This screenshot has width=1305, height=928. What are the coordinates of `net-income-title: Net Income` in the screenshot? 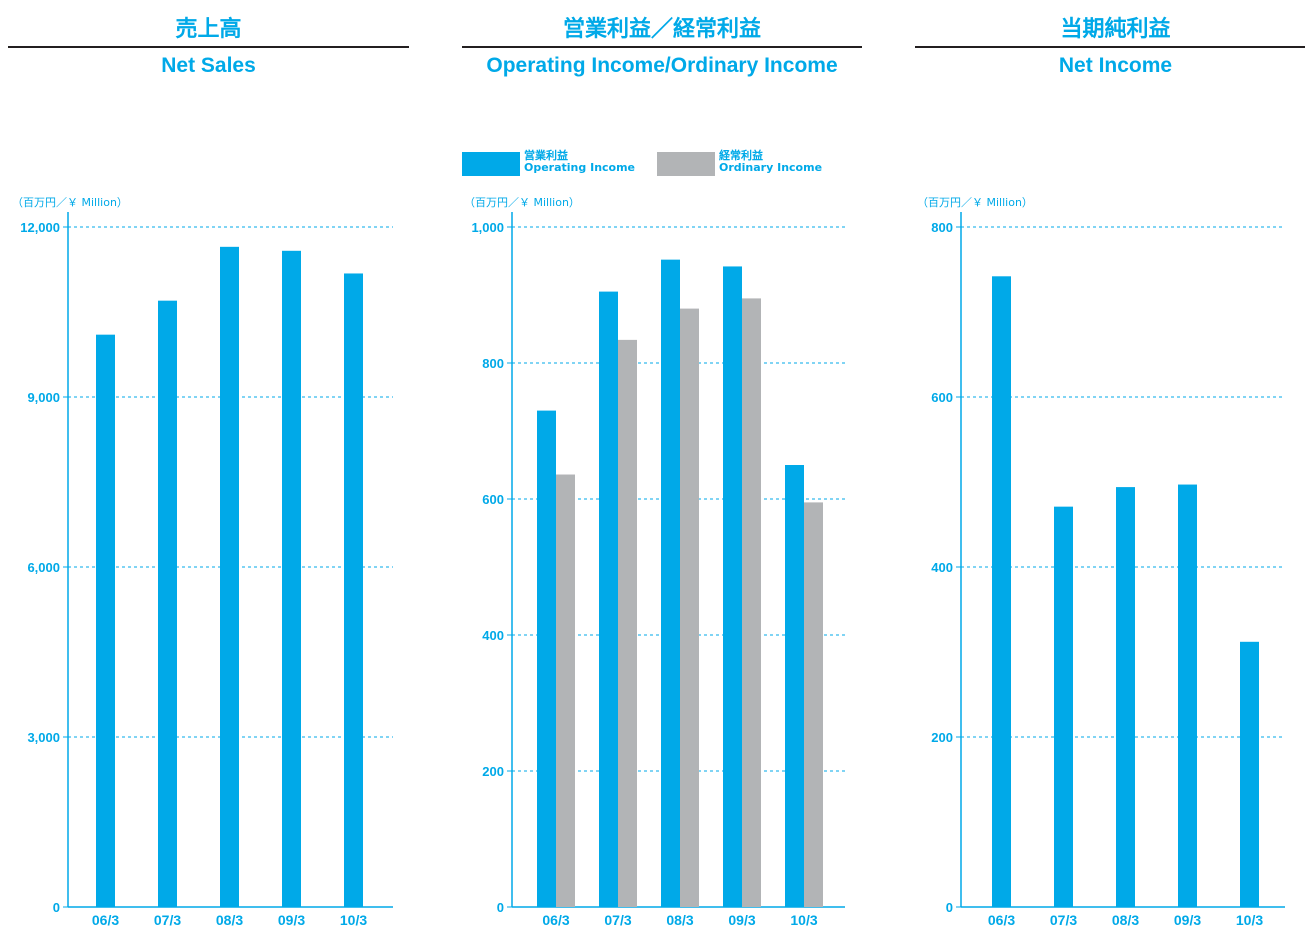 It's located at (1115, 65).